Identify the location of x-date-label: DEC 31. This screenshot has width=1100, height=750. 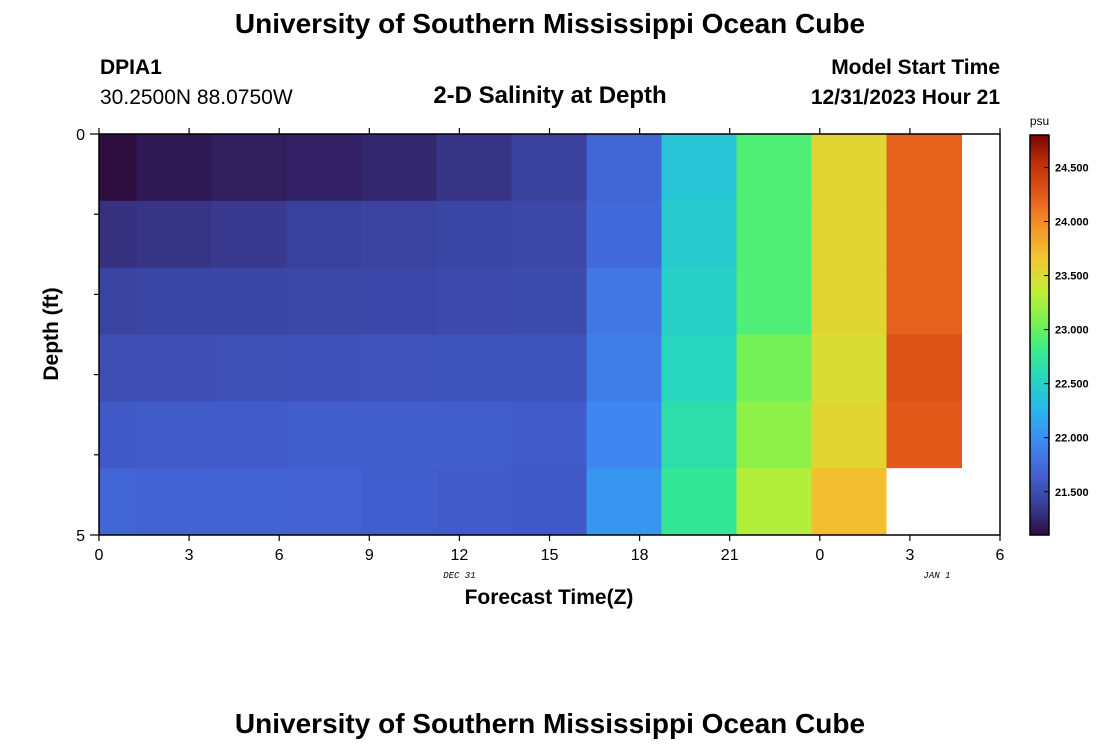
(459, 576).